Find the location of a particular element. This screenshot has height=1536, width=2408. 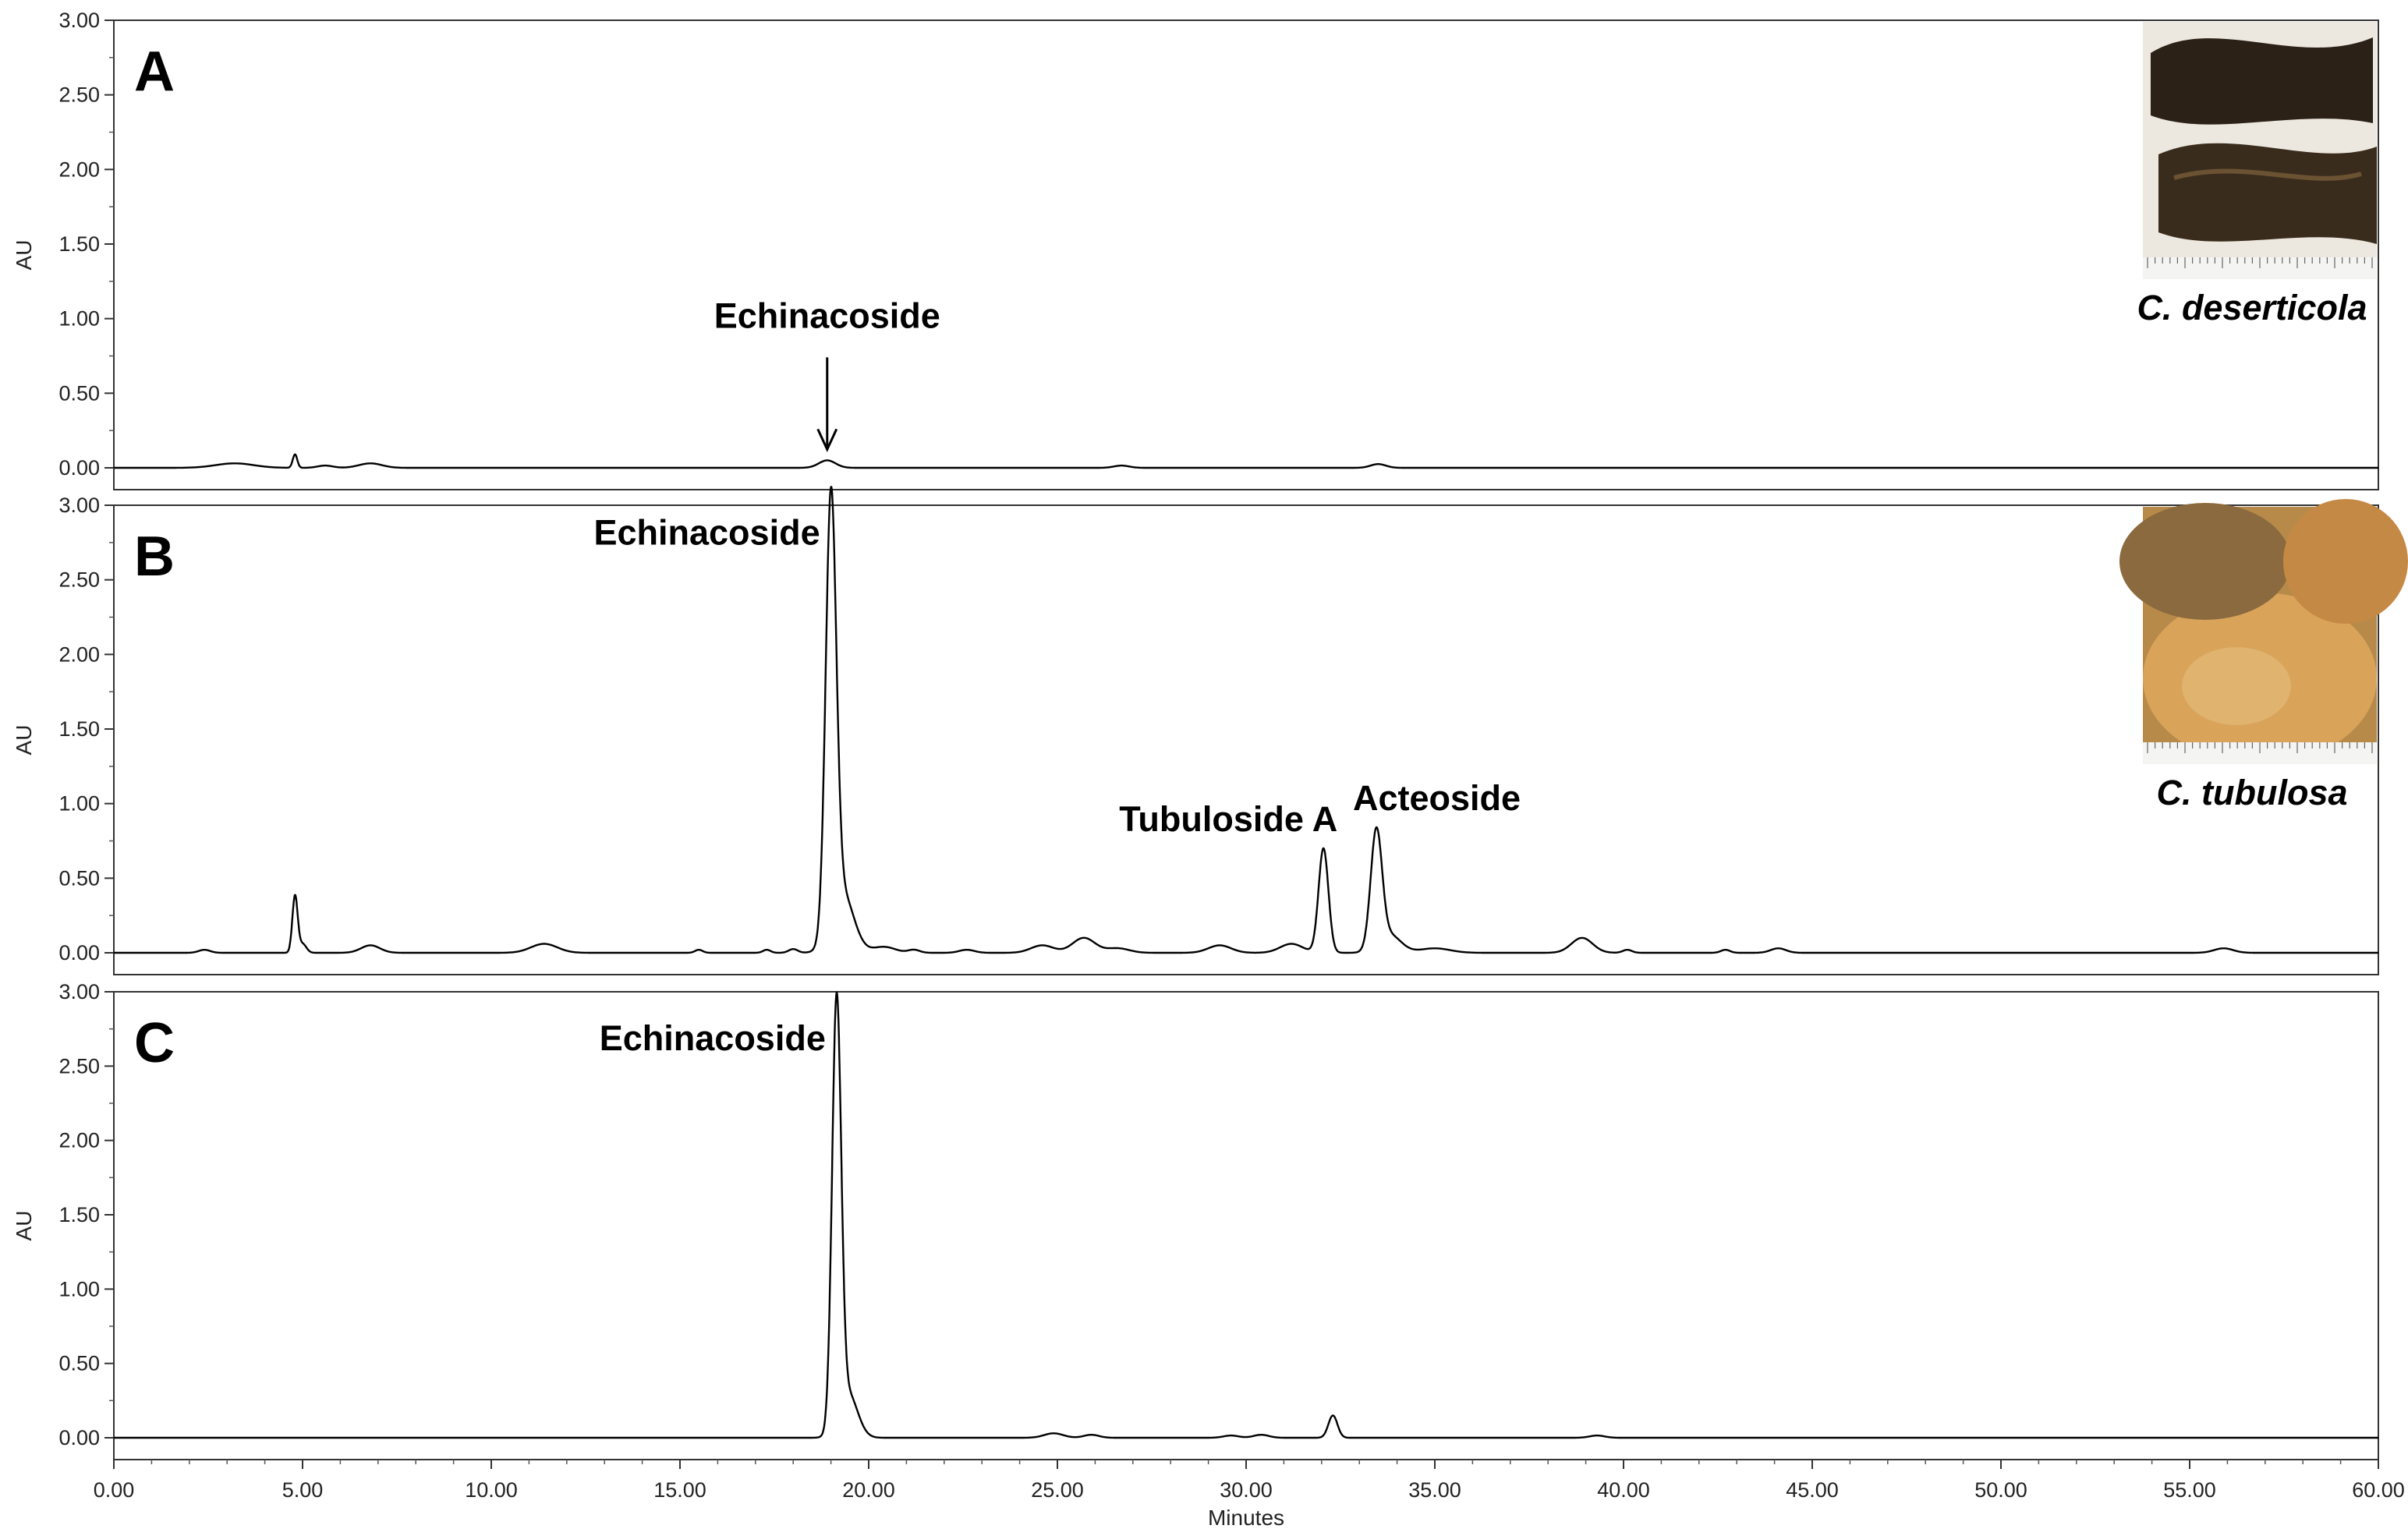

dark-dried-stem-photo is located at coordinates (2260, 150).